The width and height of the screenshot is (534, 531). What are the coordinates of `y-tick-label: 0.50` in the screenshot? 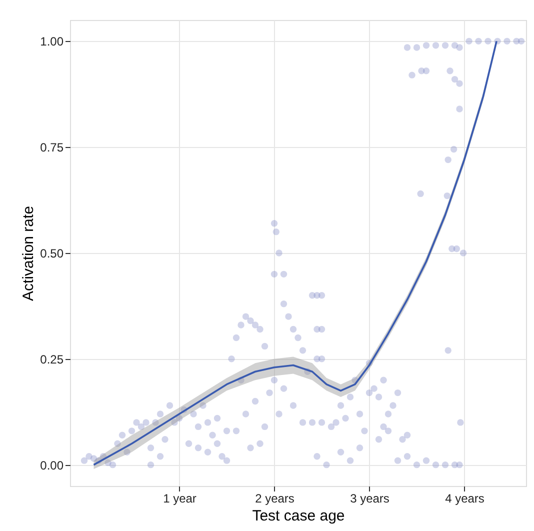 It's located at (52, 253).